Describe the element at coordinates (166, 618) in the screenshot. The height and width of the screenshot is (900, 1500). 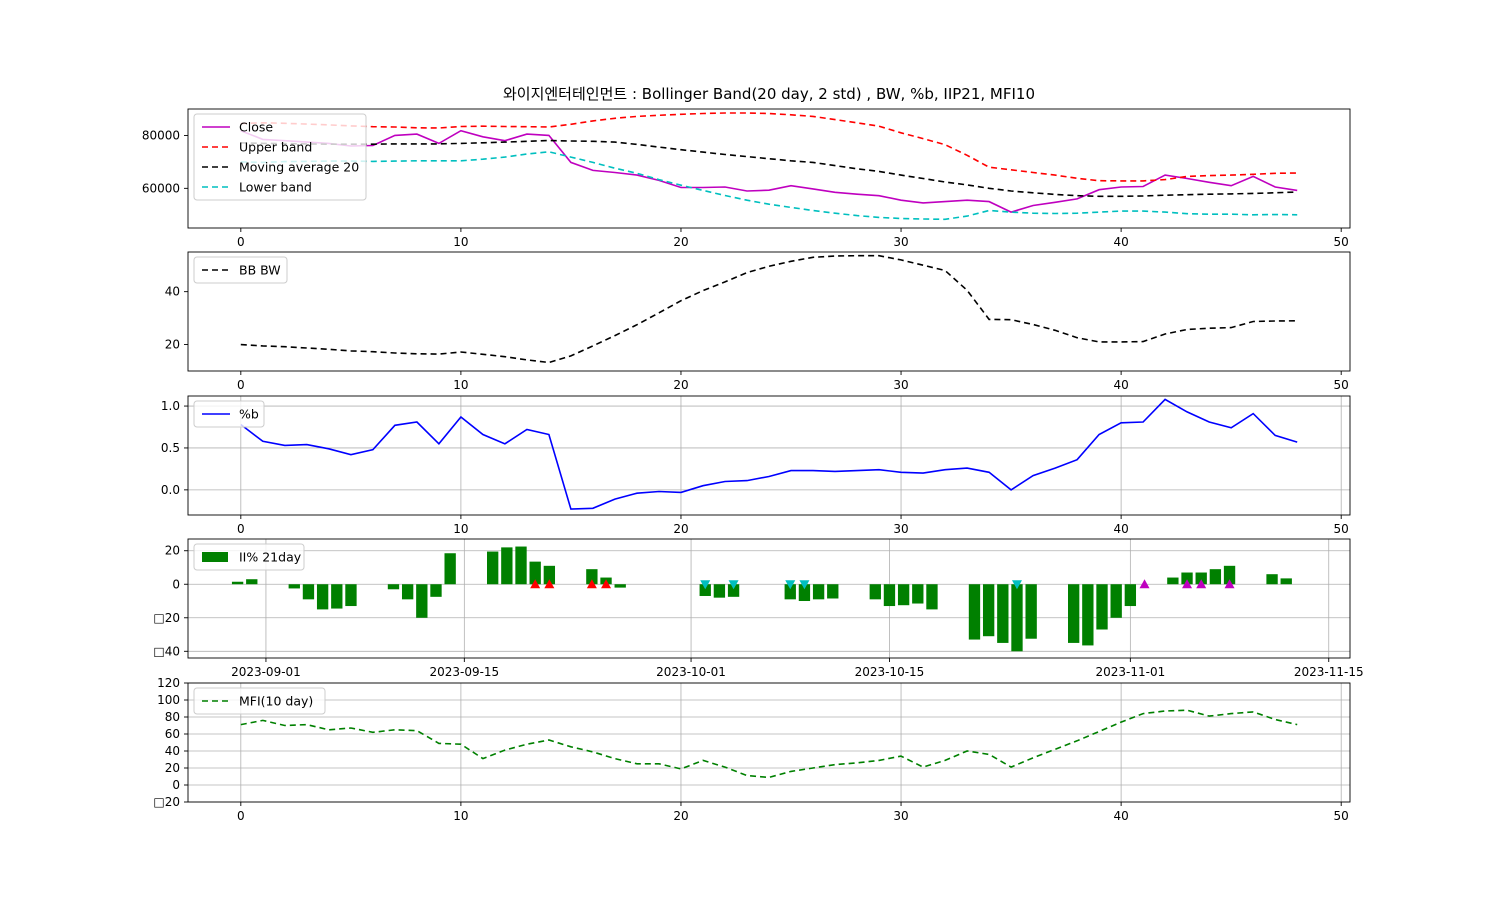
I see `y-tick-label: □20` at that location.